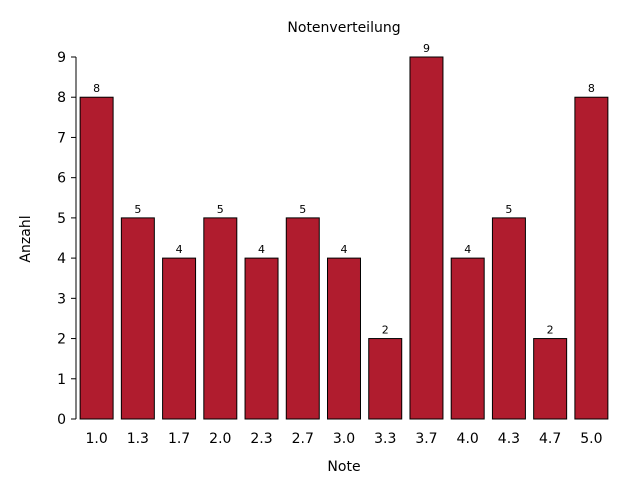 This screenshot has height=480, width=640. What do you see at coordinates (61, 179) in the screenshot?
I see `y-tick-label: 6` at bounding box center [61, 179].